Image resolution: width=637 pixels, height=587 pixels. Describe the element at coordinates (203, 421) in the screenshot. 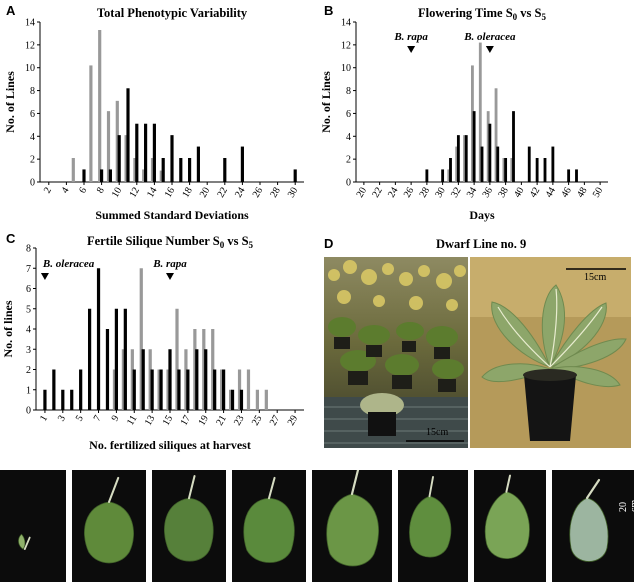

I see `x-tick-label: 19` at that location.